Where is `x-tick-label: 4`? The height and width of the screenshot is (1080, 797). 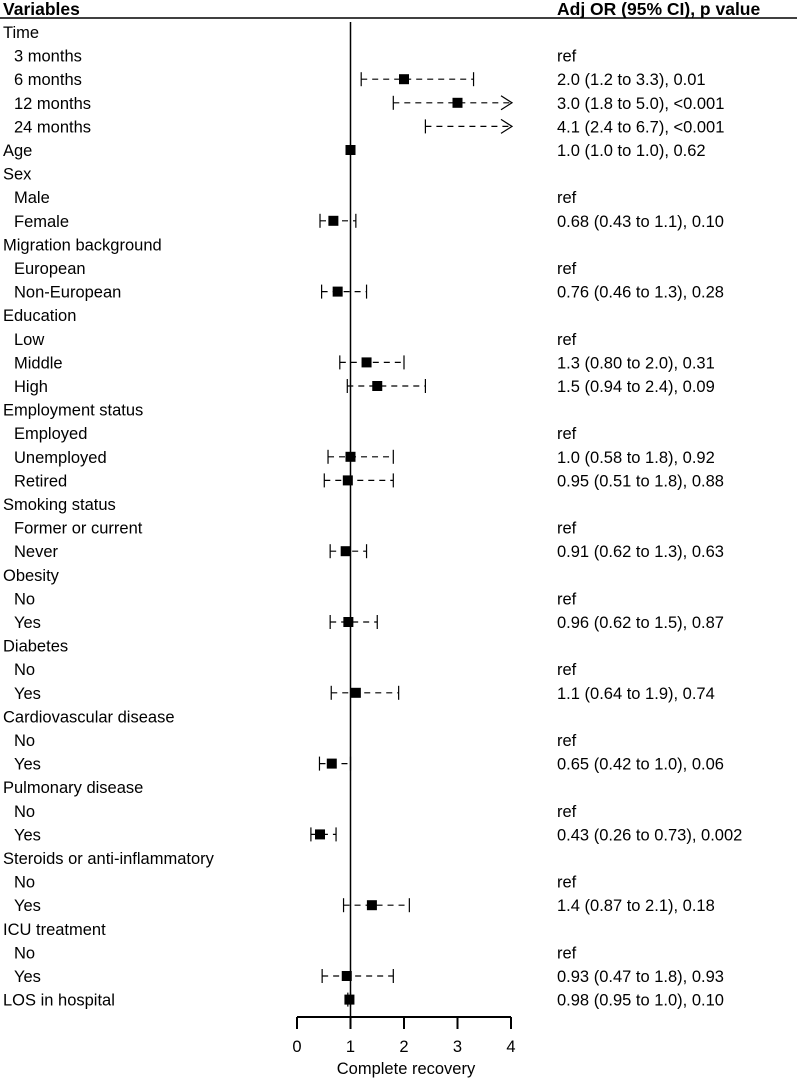 x-tick-label: 4 is located at coordinates (510, 1047).